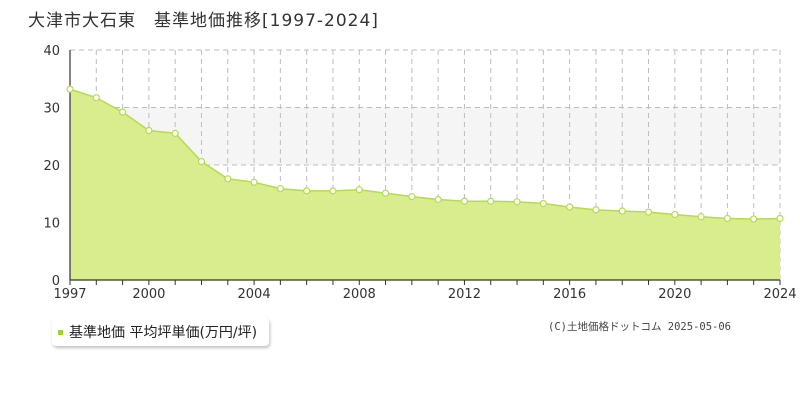  I want to click on copyright: (C)土地価格ドットコム 2025-05-06, so click(640, 327).